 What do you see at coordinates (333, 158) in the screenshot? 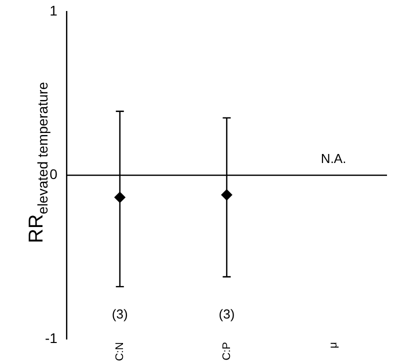
I see `annotation: N.A.` at bounding box center [333, 158].